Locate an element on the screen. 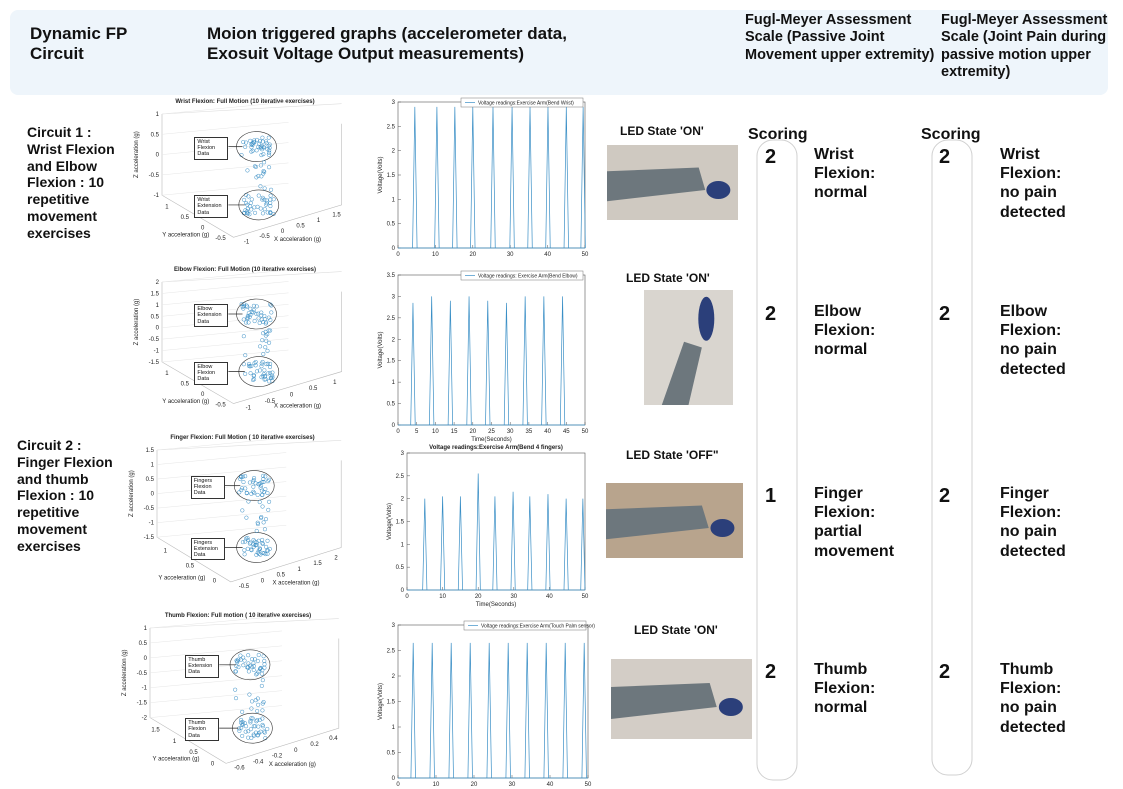 The height and width of the screenshot is (789, 1123). header-title: Dynamic FP Circuit is located at coordinates (79, 44).